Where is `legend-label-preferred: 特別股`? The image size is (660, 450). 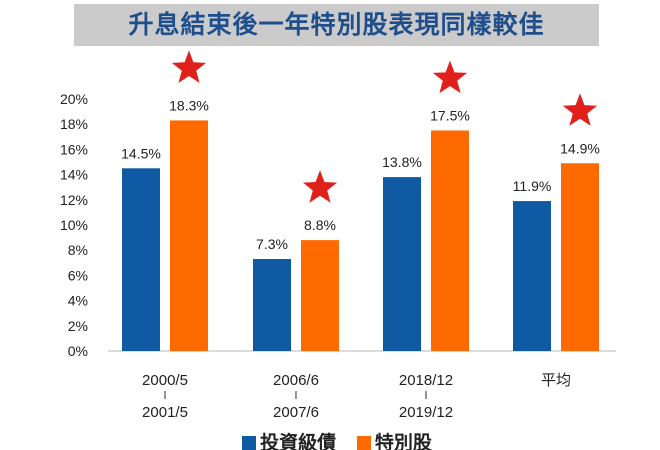
legend-label-preferred: 特別股 is located at coordinates (403, 441).